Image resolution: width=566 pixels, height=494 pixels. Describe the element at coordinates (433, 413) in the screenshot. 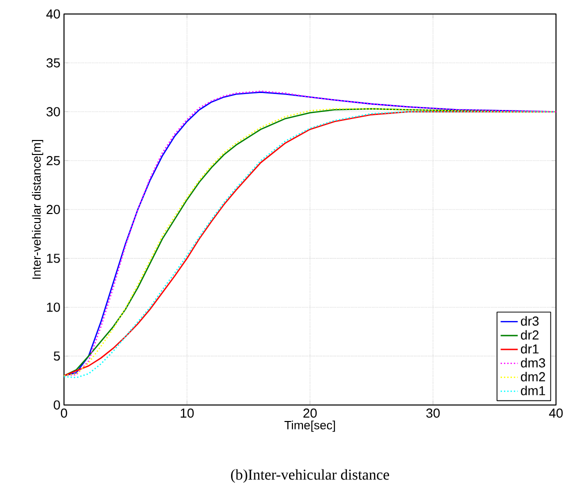

I see `x-tick-label: 30` at that location.